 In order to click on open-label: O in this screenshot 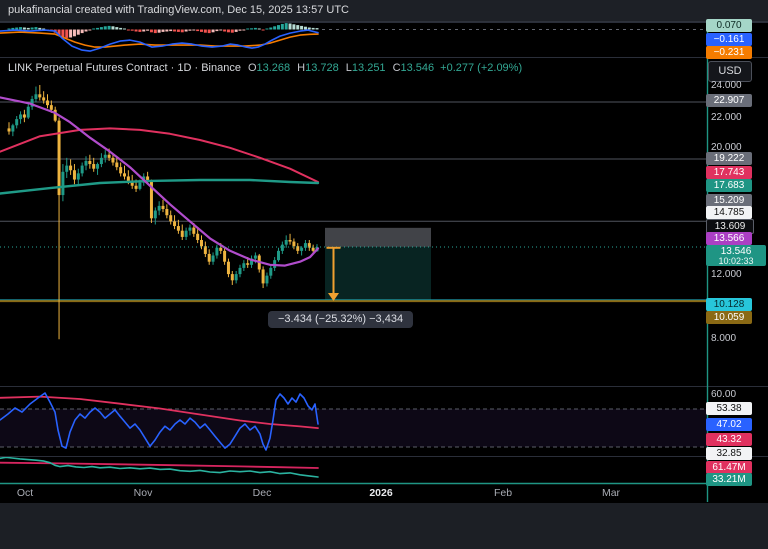, I will do `click(252, 68)`.